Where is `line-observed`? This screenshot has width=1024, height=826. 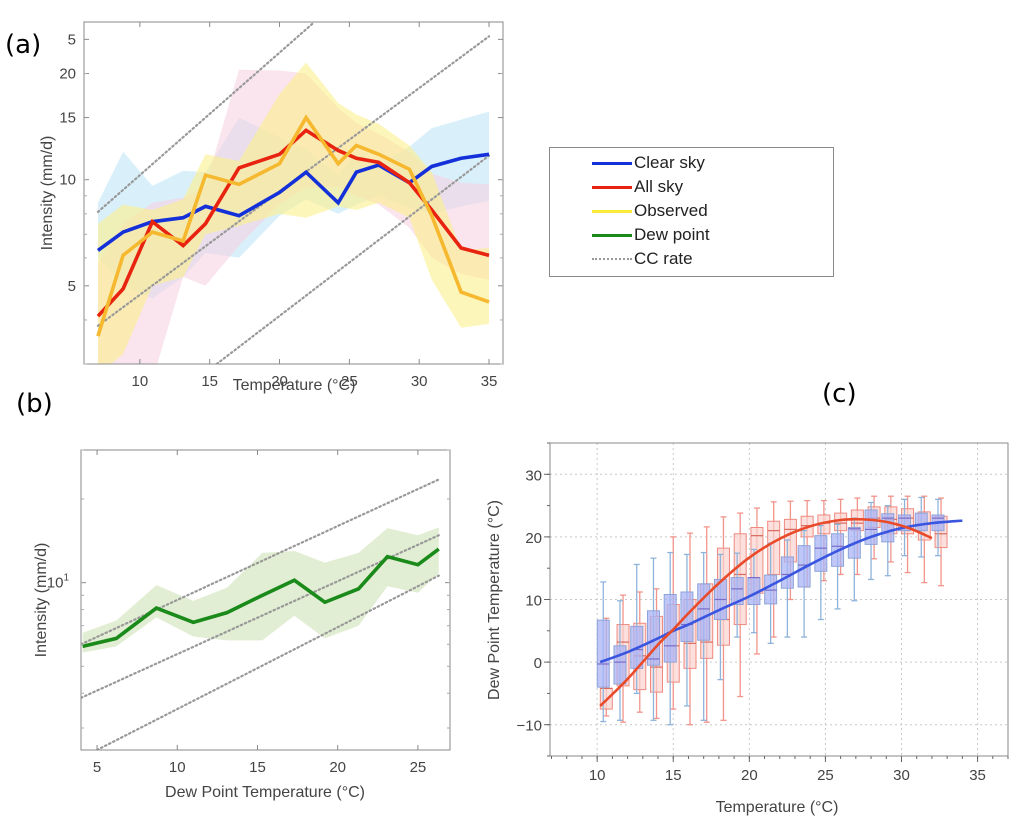
line-observed is located at coordinates (293, 225).